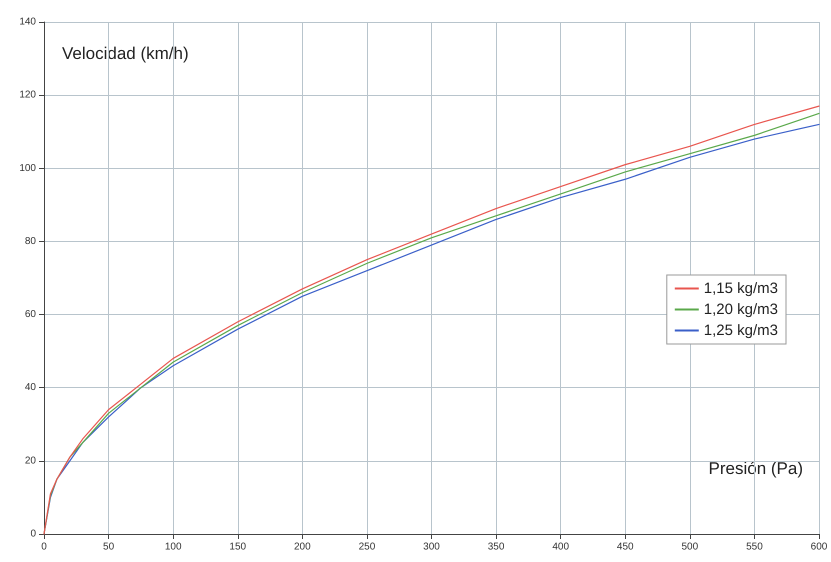 This screenshot has height=562, width=831. I want to click on y-tick-label: 60, so click(30, 314).